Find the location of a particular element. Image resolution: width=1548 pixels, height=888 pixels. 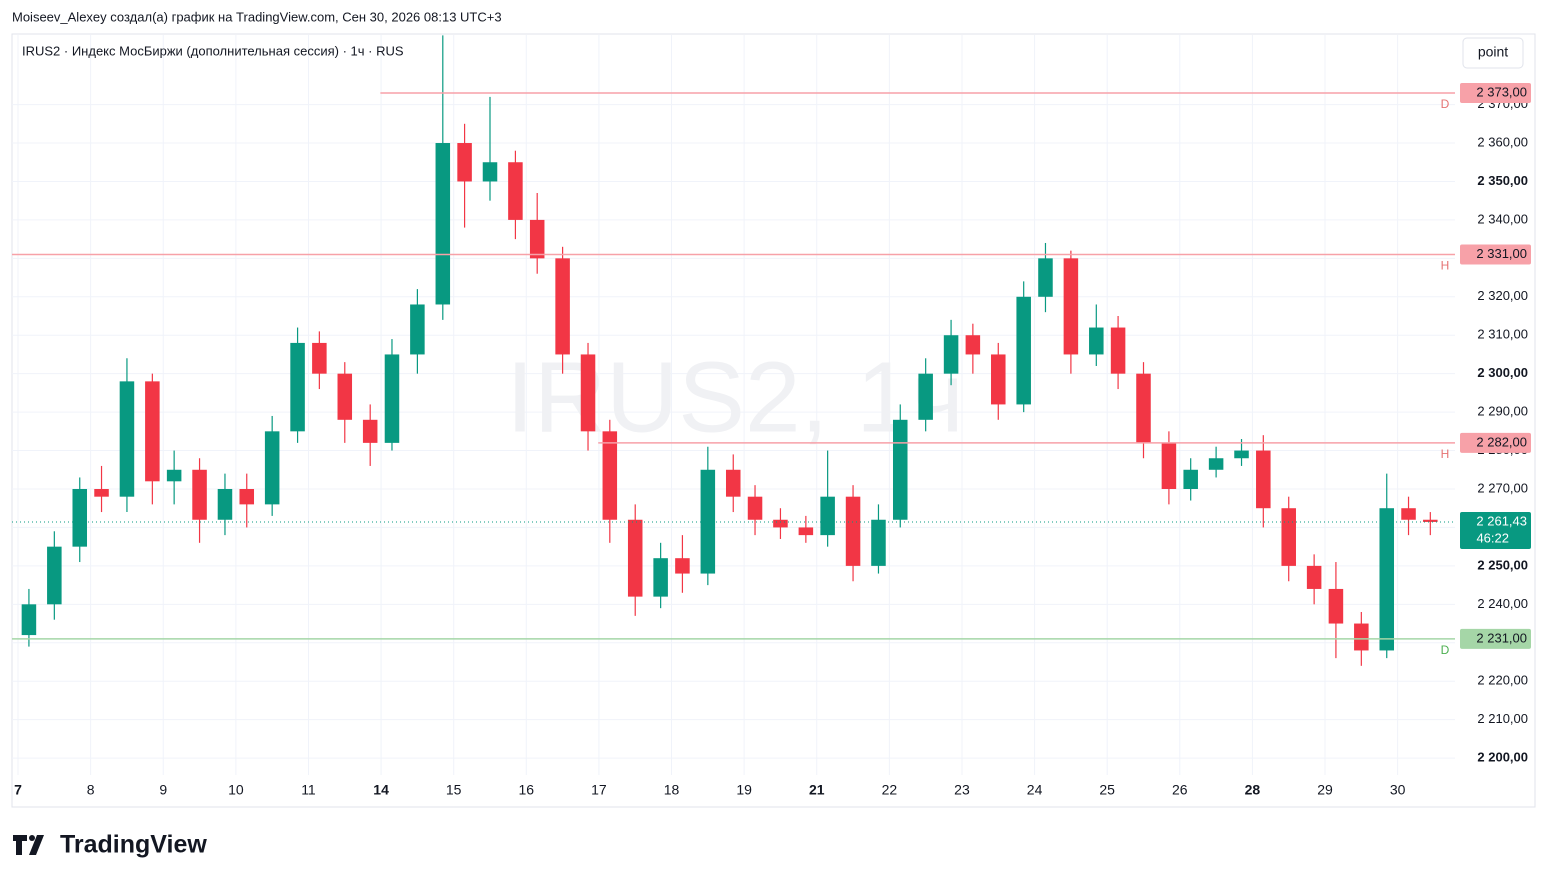

x-tick-label: 15 is located at coordinates (454, 790).